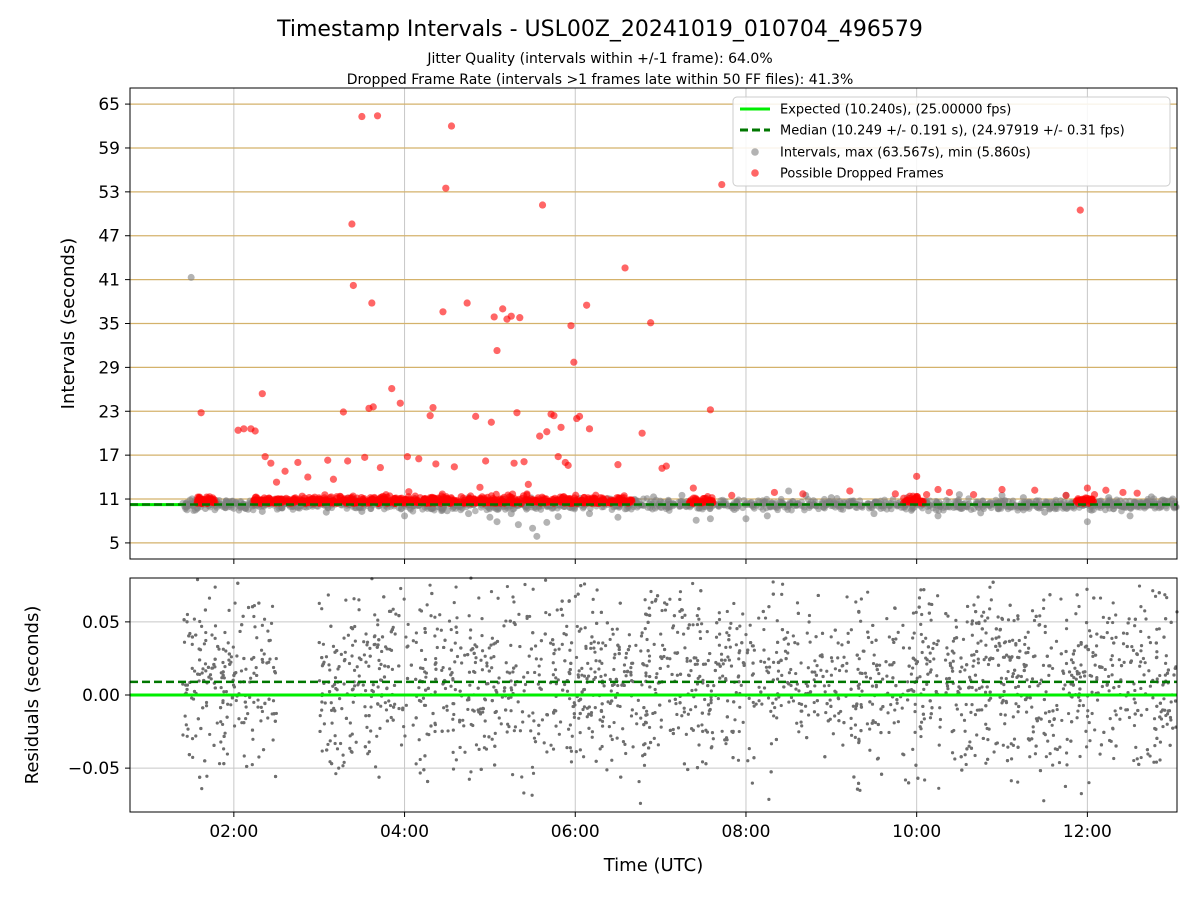 The width and height of the screenshot is (1200, 900). What do you see at coordinates (660, 561) in the screenshot?
I see `intervals-x-ticks` at bounding box center [660, 561].